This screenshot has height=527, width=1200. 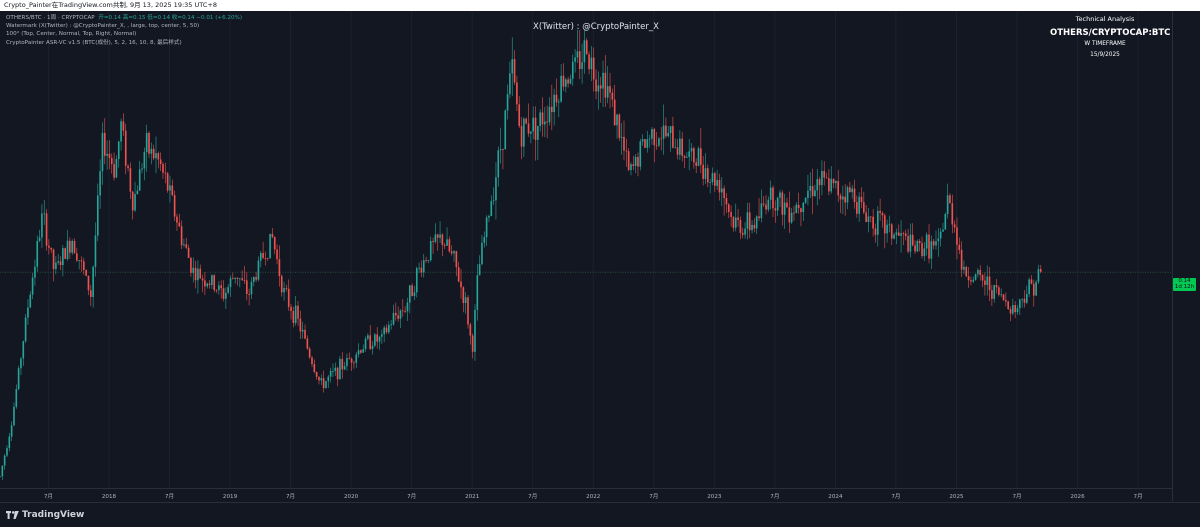 I want to click on x-tick-label-14: 7月, so click(x=895, y=496).